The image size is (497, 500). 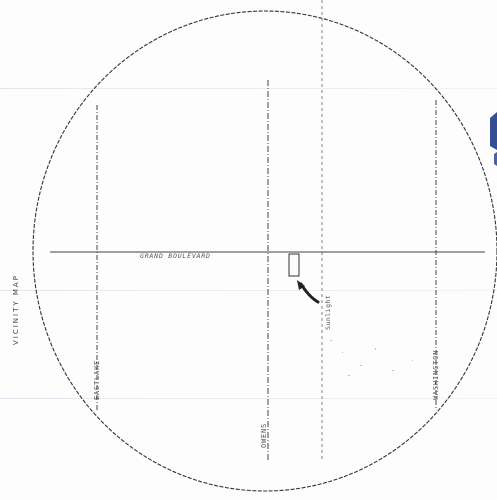 I want to click on blue-edge-artifact-small, so click(x=495, y=159).